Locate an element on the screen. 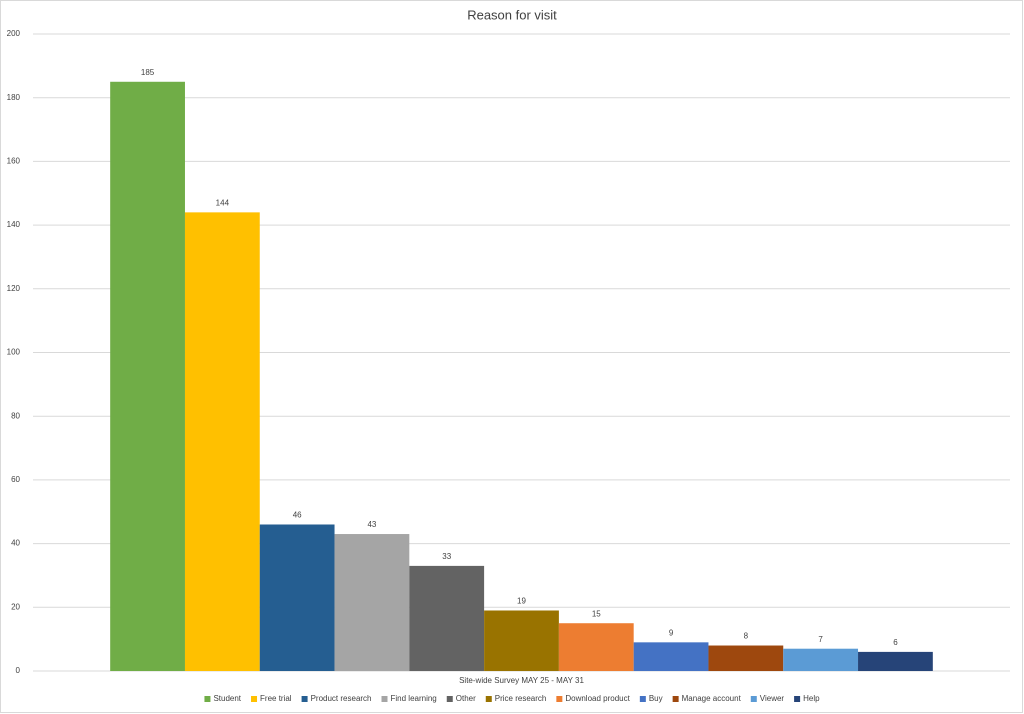 The image size is (1024, 714). legend-label: Free trial is located at coordinates (276, 698).